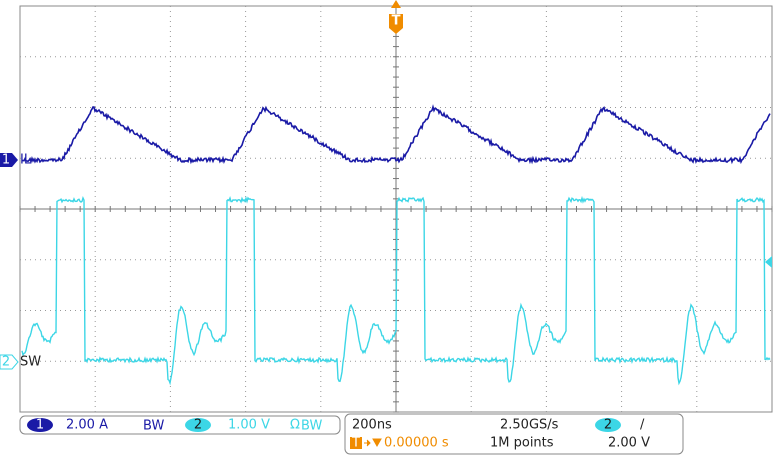  What do you see at coordinates (295, 425) in the screenshot?
I see `channel-2-termination: Ω` at bounding box center [295, 425].